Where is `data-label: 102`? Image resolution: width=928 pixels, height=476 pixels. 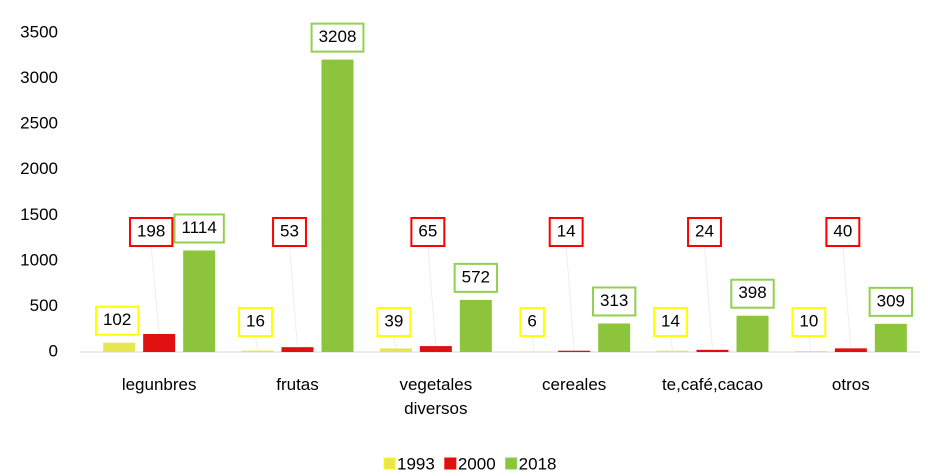
data-label: 102 is located at coordinates (117, 319).